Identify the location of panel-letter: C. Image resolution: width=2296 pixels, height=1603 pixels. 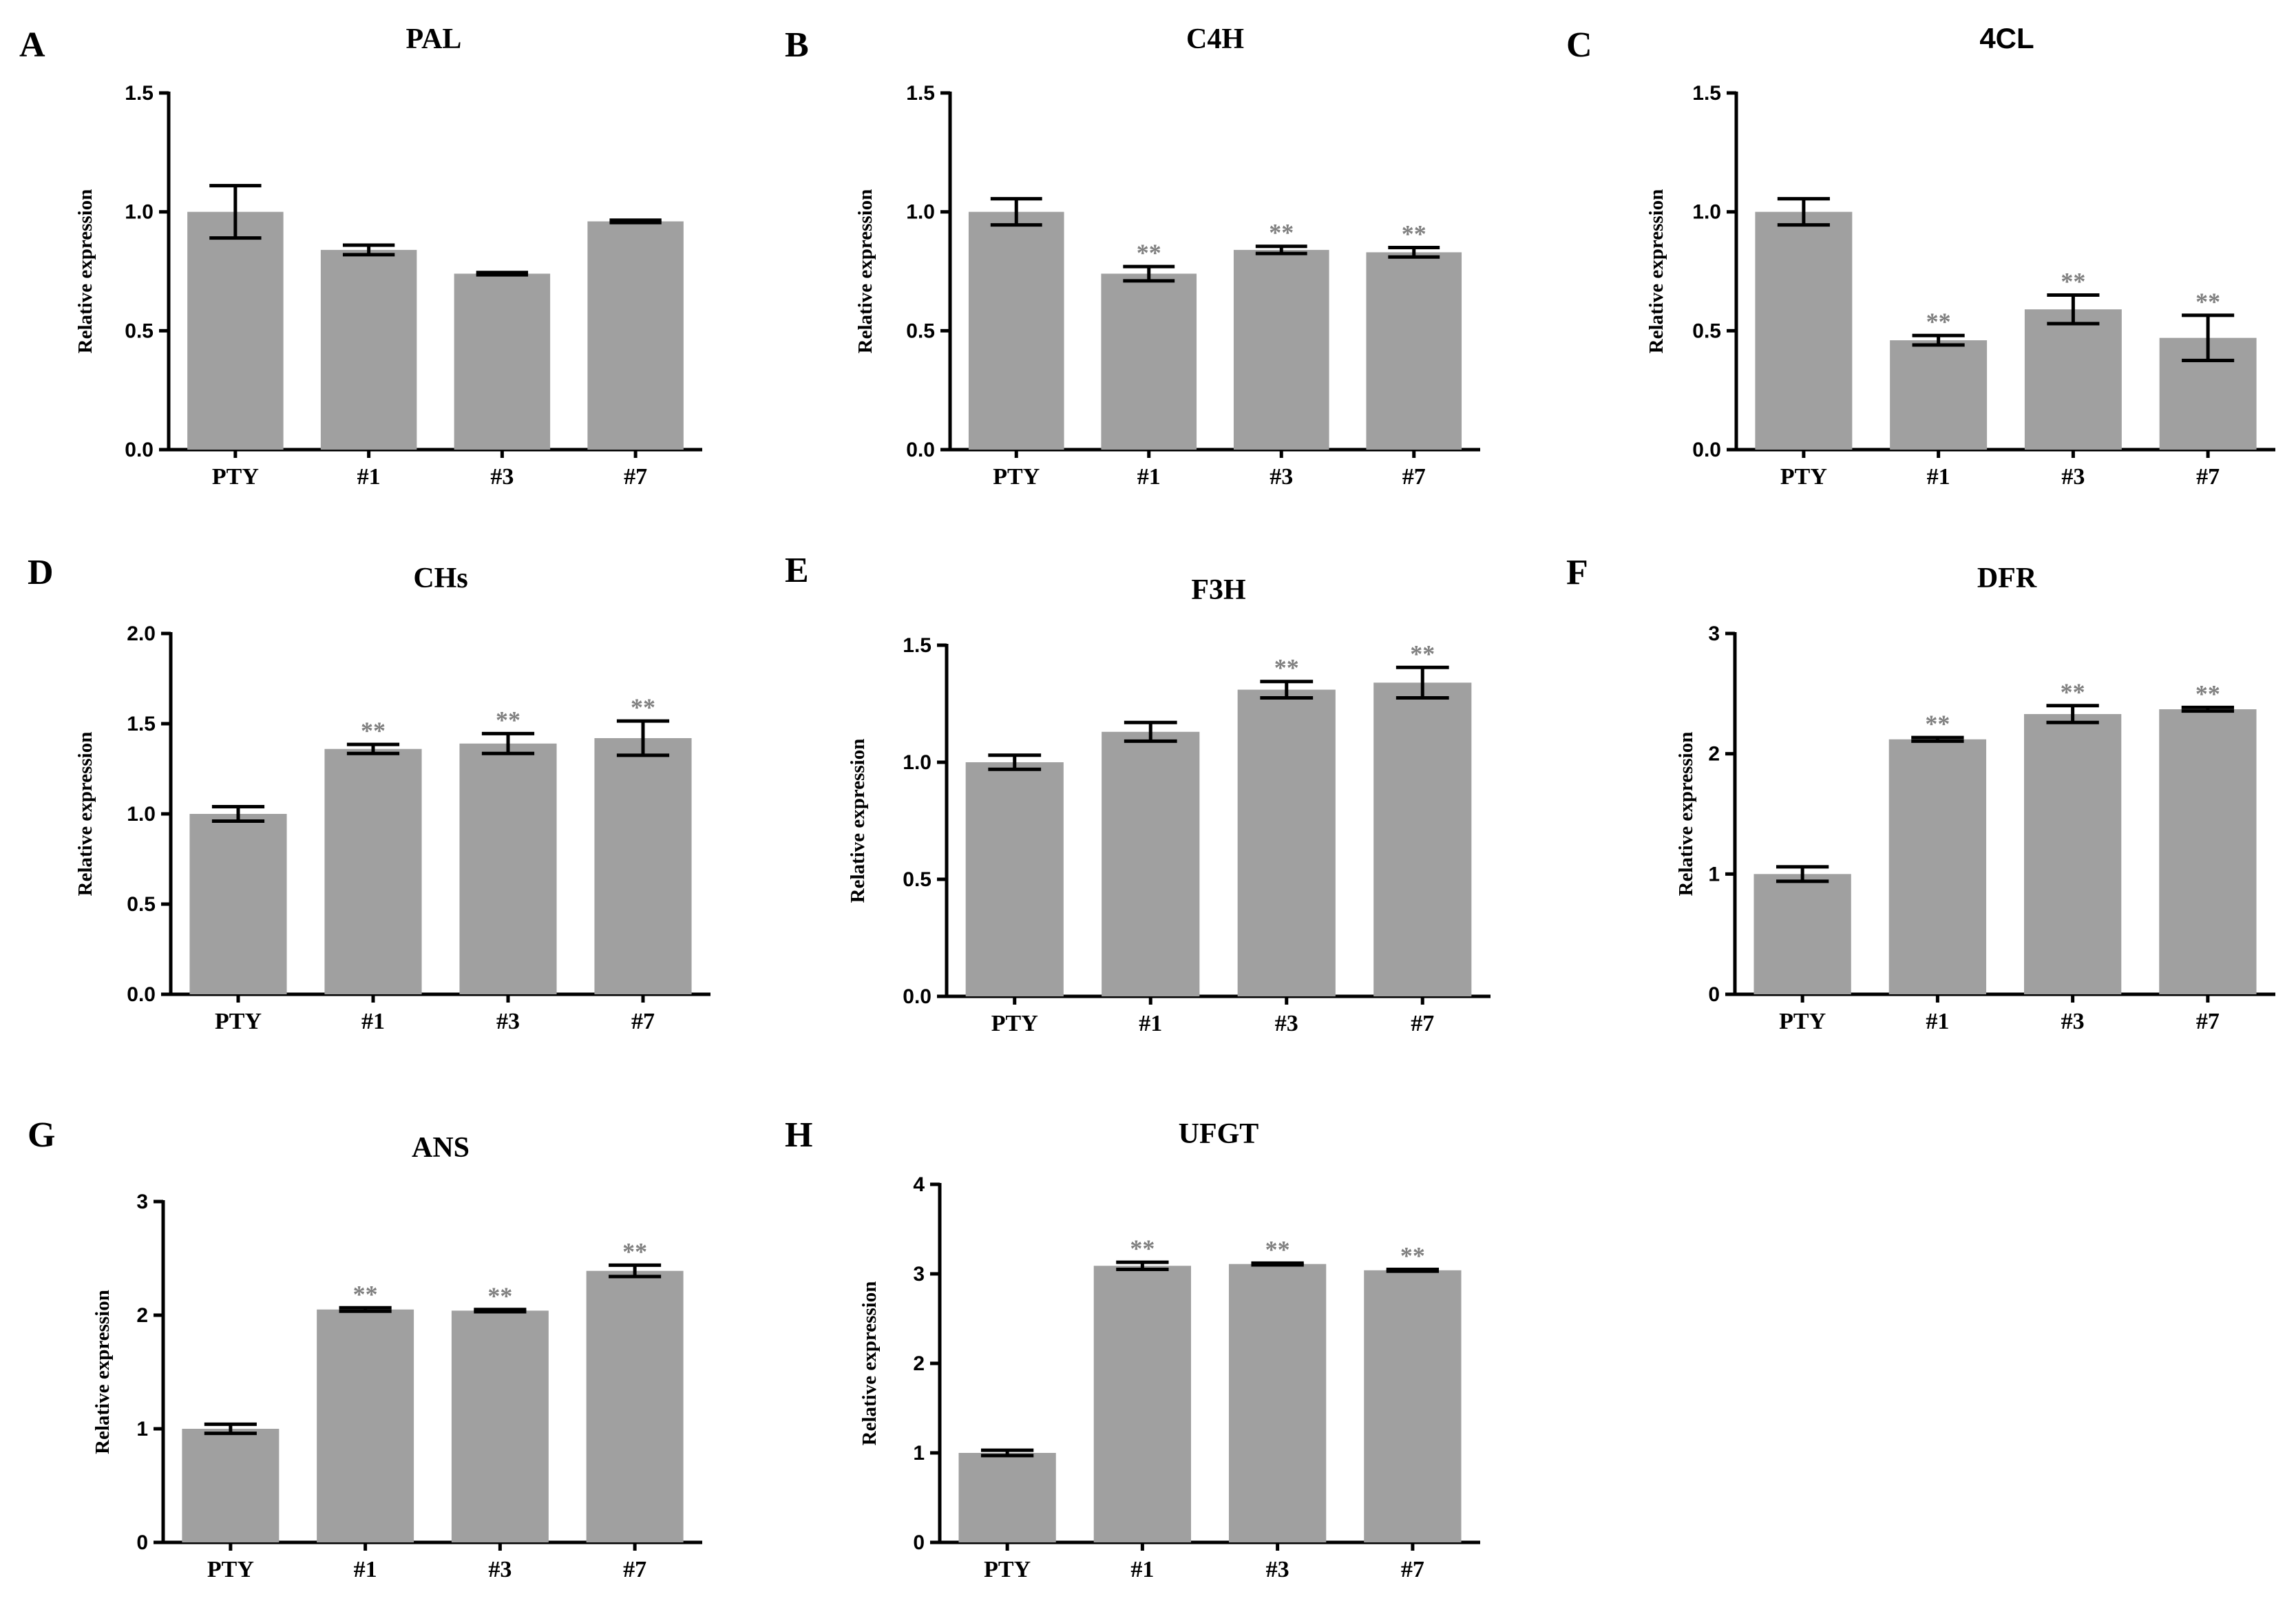
(1579, 45).